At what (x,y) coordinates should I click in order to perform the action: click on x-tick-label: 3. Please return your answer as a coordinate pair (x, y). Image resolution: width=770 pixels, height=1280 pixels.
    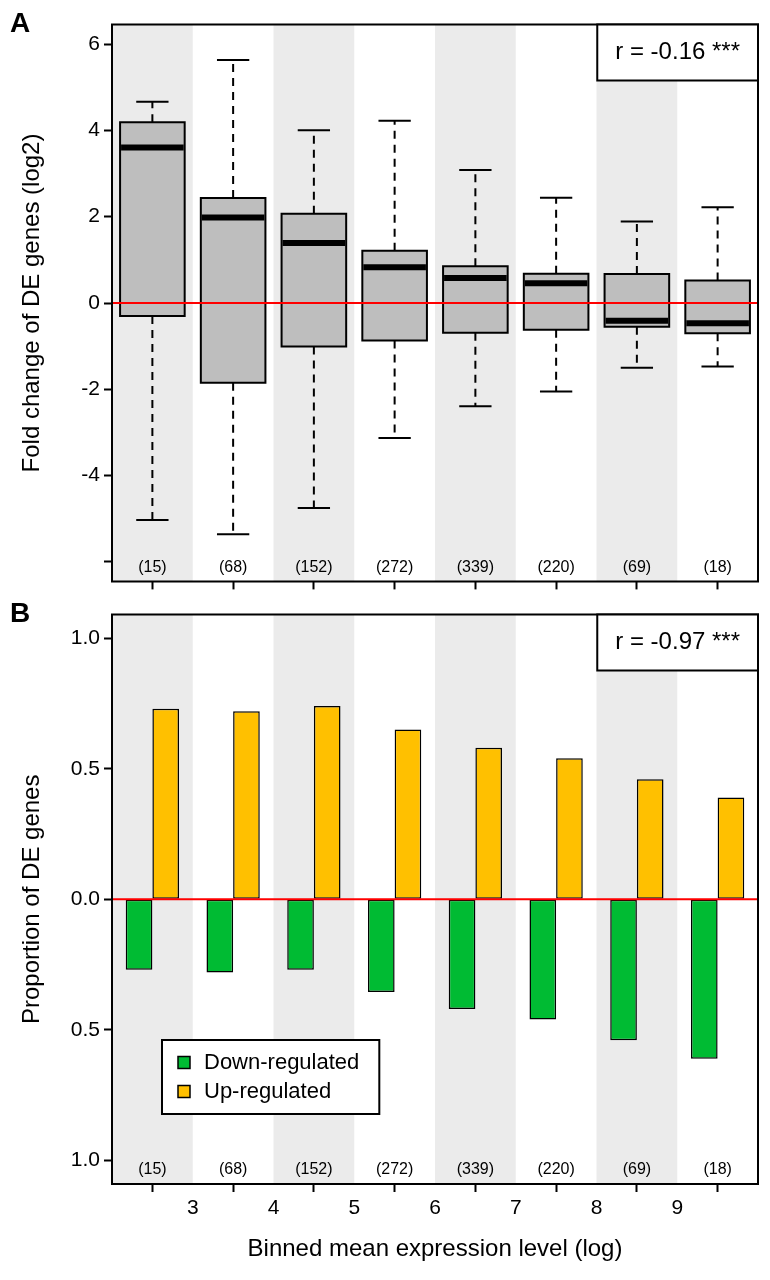
    Looking at the image, I should click on (192, 1207).